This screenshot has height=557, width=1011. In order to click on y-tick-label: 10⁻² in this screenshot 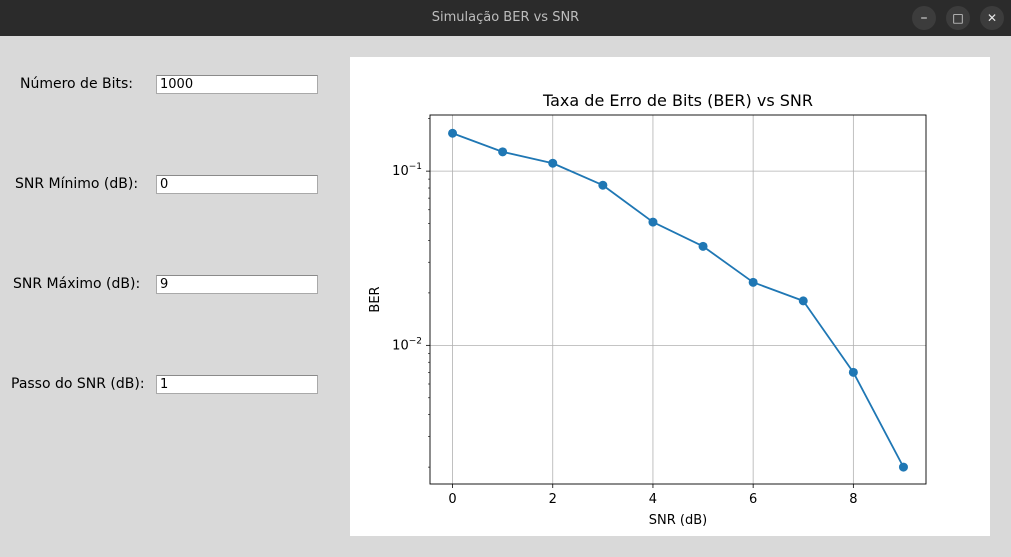, I will do `click(407, 344)`.